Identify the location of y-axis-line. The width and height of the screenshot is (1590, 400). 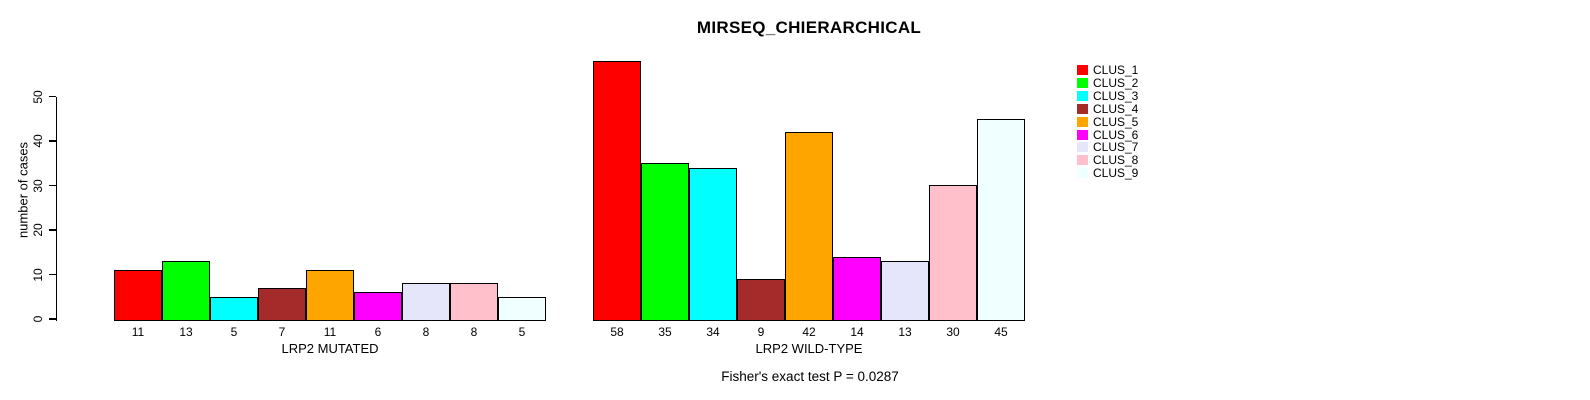
(56, 208).